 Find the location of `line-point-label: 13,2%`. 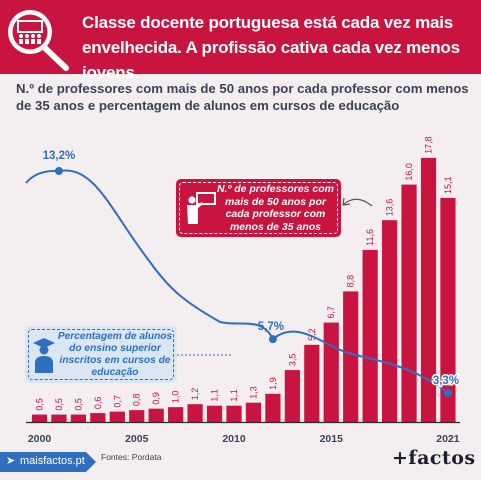

line-point-label: 13,2% is located at coordinates (59, 156).